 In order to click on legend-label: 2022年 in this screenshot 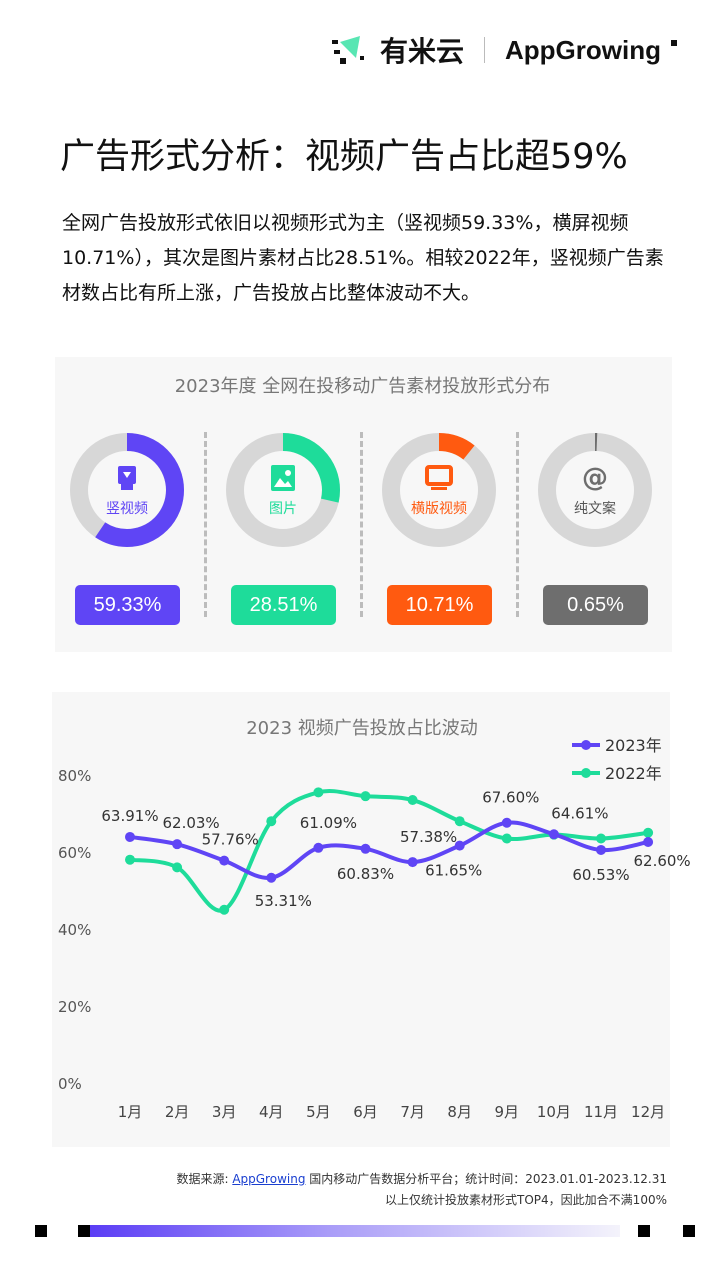, I will do `click(633, 773)`.